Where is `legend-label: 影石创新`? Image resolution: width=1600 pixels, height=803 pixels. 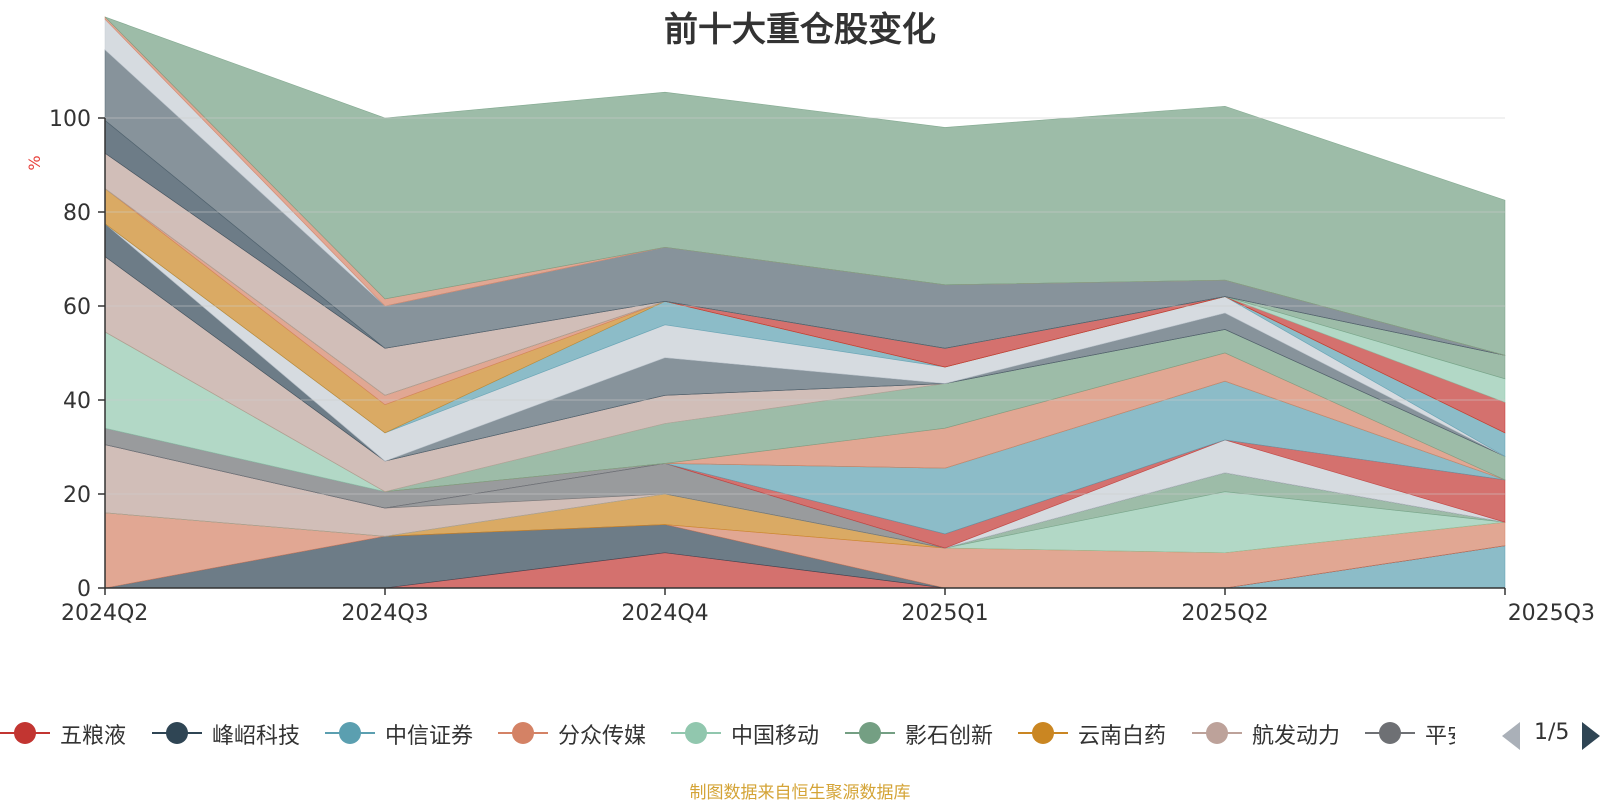
legend-label: 影石创新 is located at coordinates (949, 736).